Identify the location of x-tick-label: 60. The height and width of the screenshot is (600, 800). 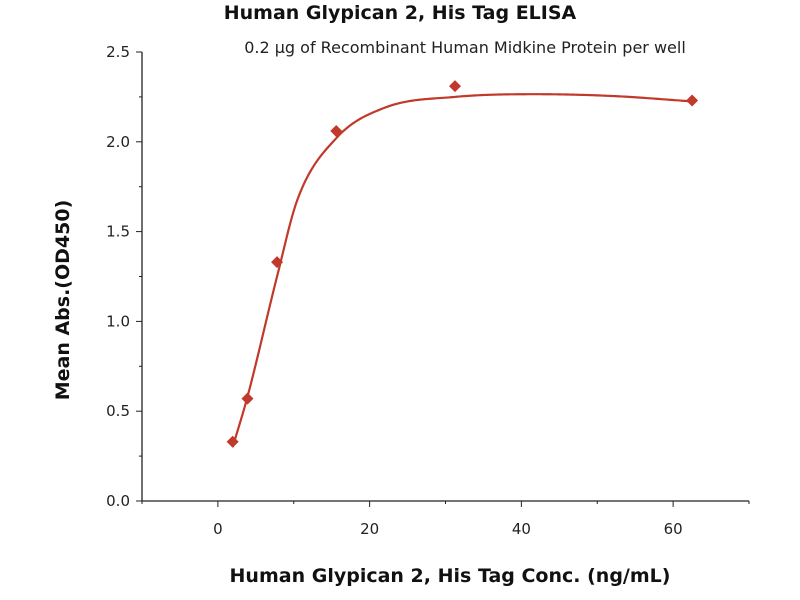
(673, 529).